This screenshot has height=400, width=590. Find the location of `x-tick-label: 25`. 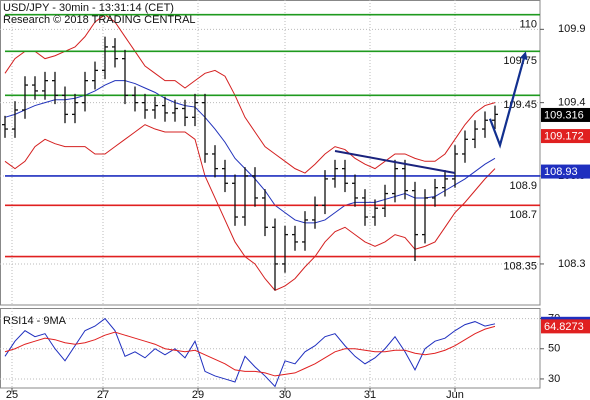

x-tick-label: 25 is located at coordinates (12, 394).